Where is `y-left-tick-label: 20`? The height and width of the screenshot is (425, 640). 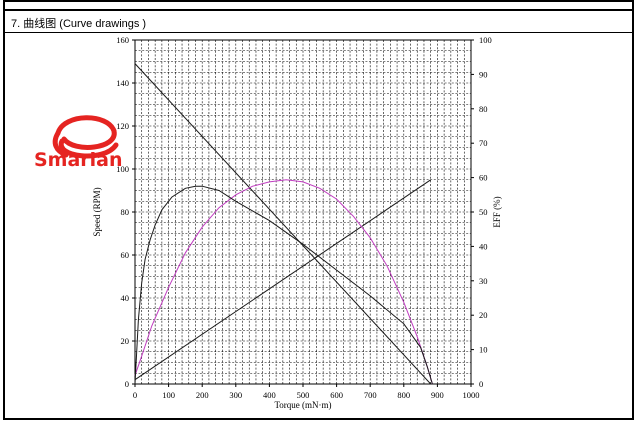
y-left-tick-label: 20 is located at coordinates (125, 341).